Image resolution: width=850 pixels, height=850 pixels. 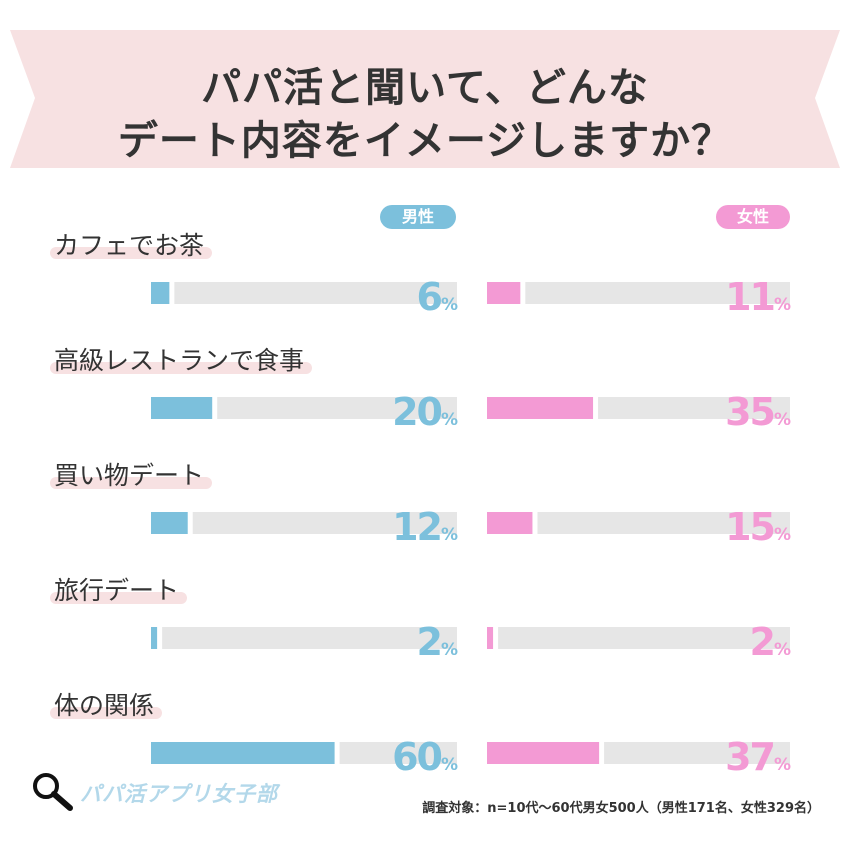 What do you see at coordinates (425, 527) in the screenshot?
I see `value-label-male: 12%` at bounding box center [425, 527].